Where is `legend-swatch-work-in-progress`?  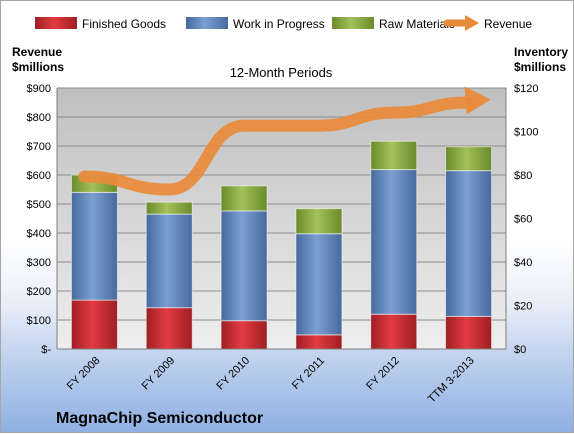
legend-swatch-work-in-progress is located at coordinates (207, 23).